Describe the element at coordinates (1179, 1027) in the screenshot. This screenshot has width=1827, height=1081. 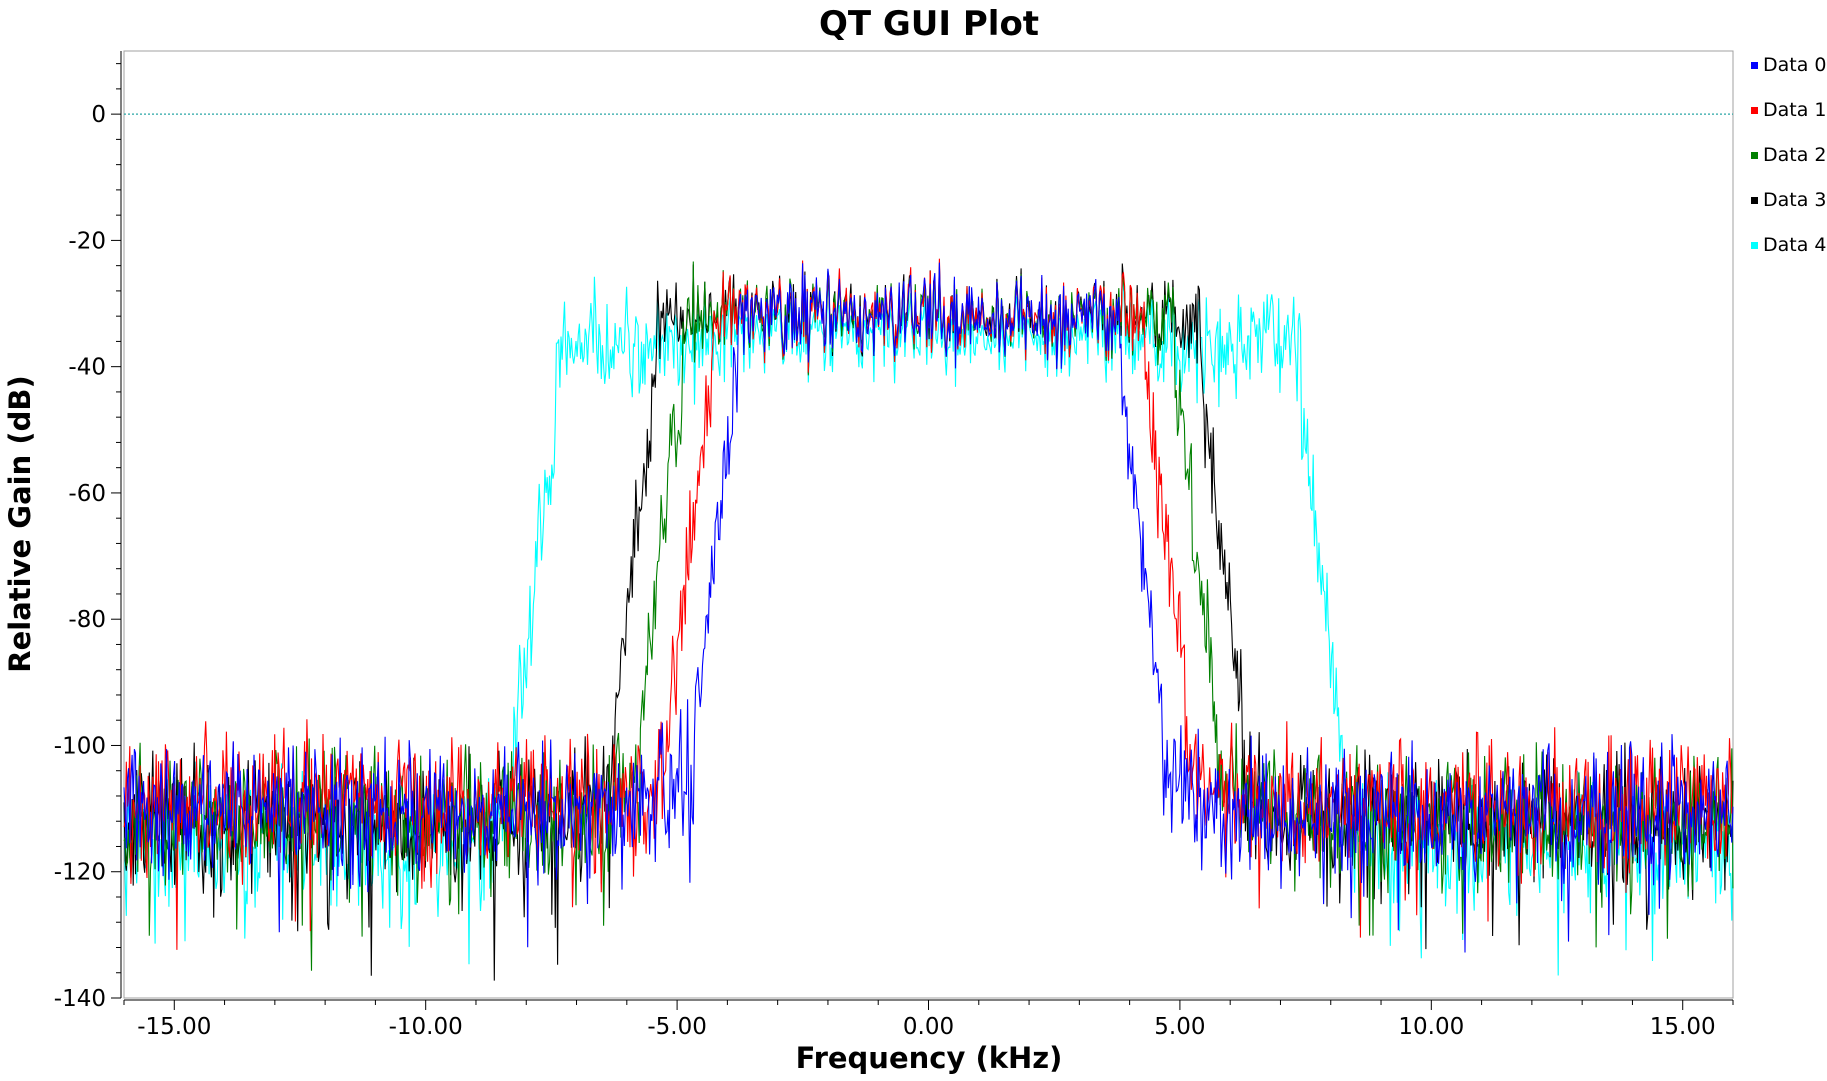
I see `x-tick-label: 5.00` at that location.